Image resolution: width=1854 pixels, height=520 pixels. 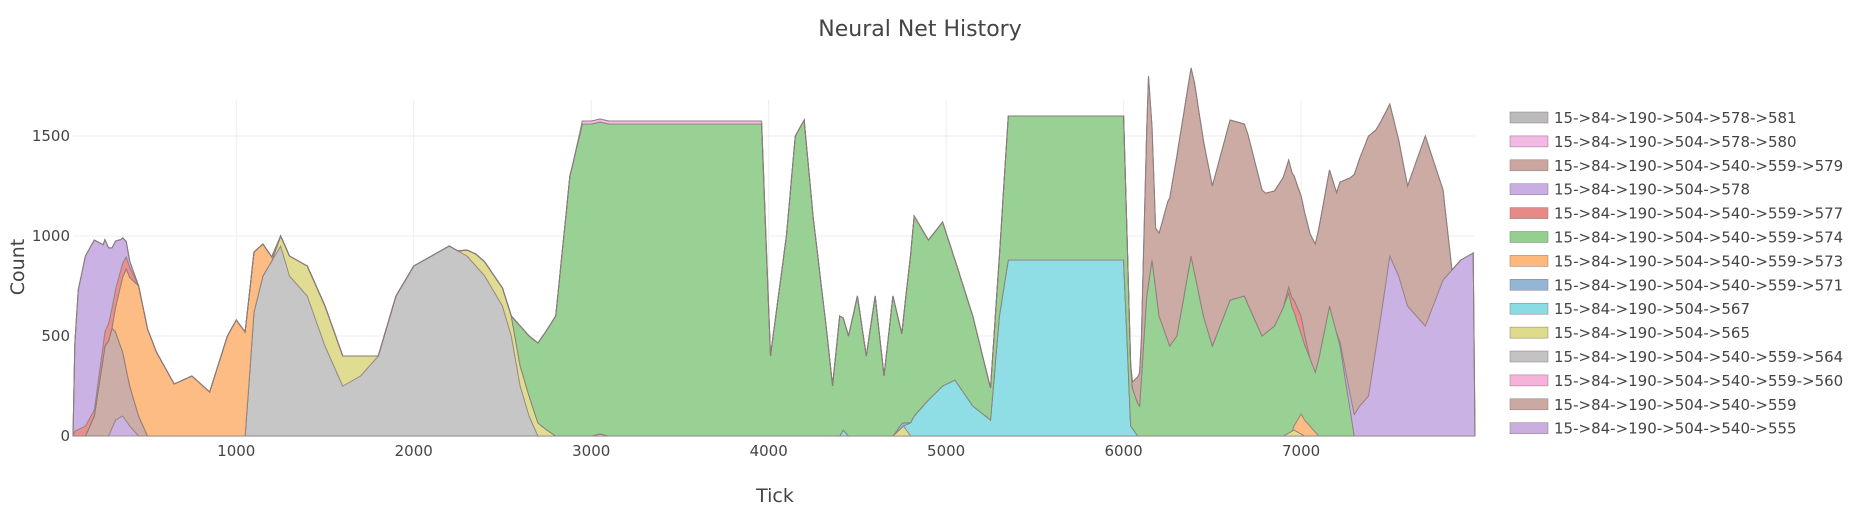 What do you see at coordinates (1652, 309) in the screenshot?
I see `legend-label: 15->84->190->504->567` at bounding box center [1652, 309].